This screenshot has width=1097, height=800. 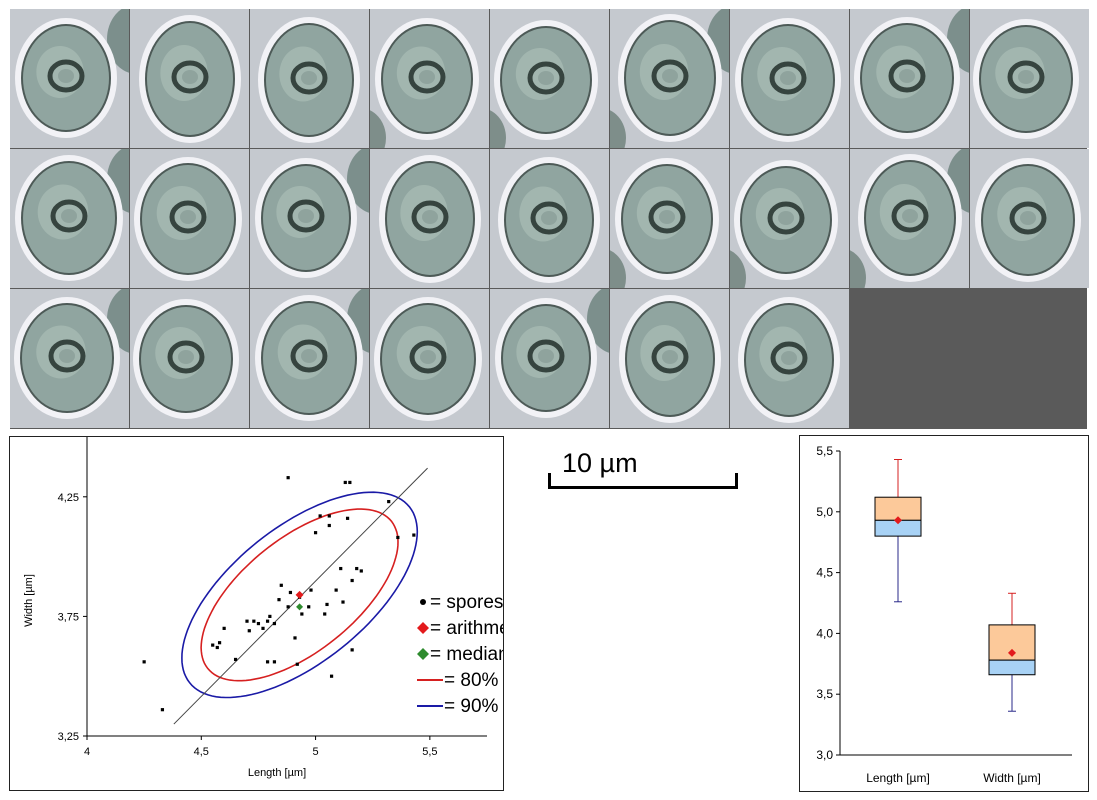 I want to click on legend-symbol, so click(x=423, y=628).